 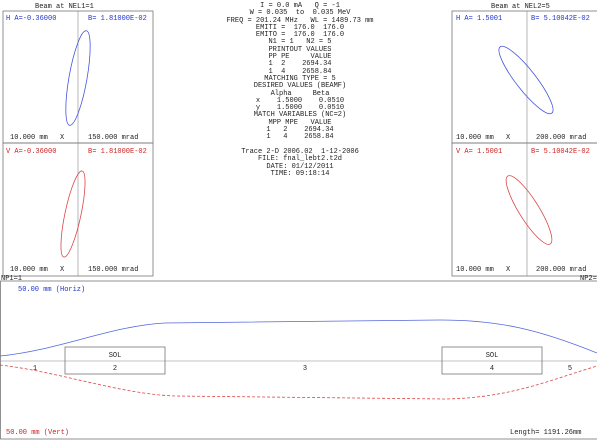 I want to click on info-line: TIME: 09:18:14, so click(x=300, y=173).